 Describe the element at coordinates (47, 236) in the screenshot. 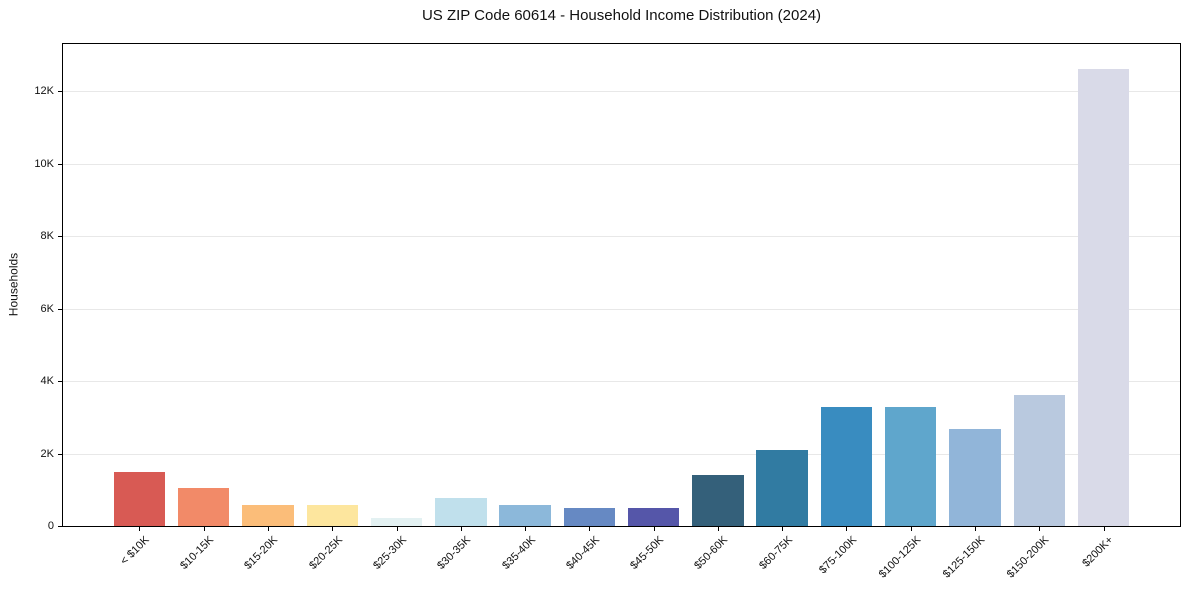

I see `y-tick-label-8K: 8K` at that location.